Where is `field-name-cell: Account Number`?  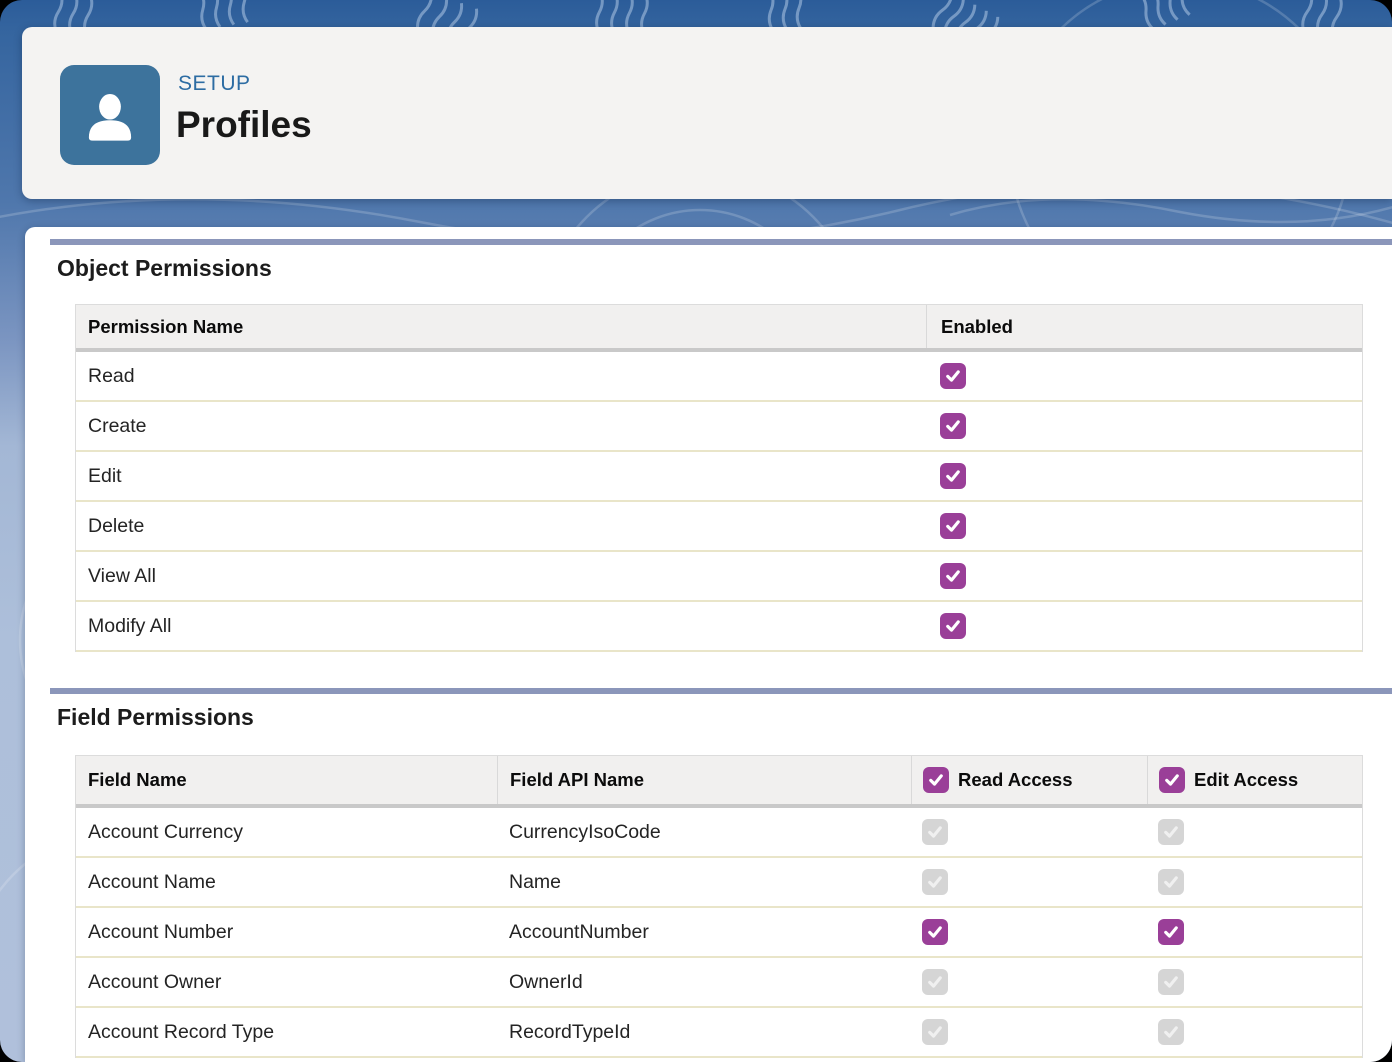
field-name-cell: Account Number is located at coordinates (161, 931).